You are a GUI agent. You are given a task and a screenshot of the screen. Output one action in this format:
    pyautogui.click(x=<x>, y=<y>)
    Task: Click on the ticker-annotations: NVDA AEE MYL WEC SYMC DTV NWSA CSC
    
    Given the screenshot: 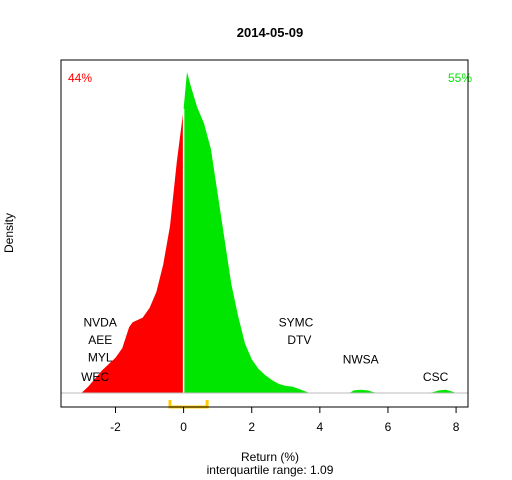 What is the action you would take?
    pyautogui.click(x=264, y=349)
    